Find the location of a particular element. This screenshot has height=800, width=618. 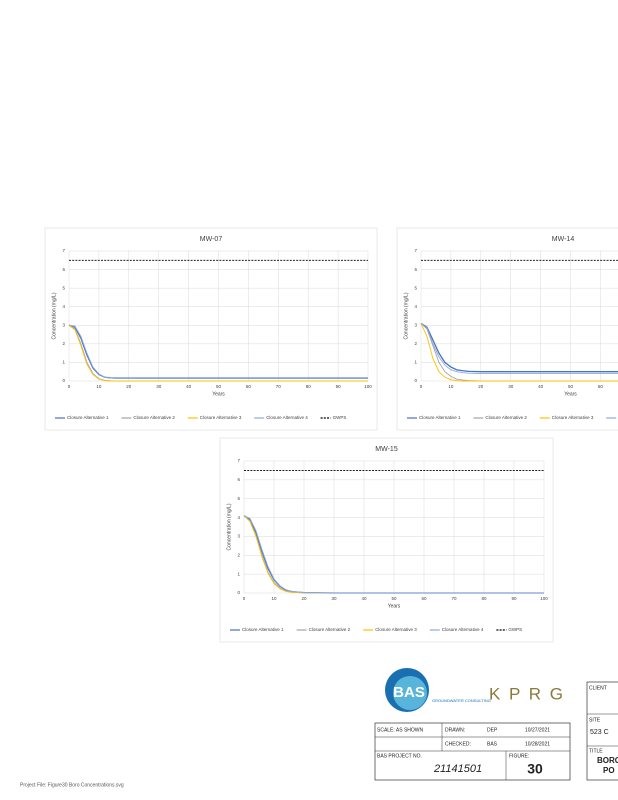

chart-title: MW-15 is located at coordinates (386, 449).